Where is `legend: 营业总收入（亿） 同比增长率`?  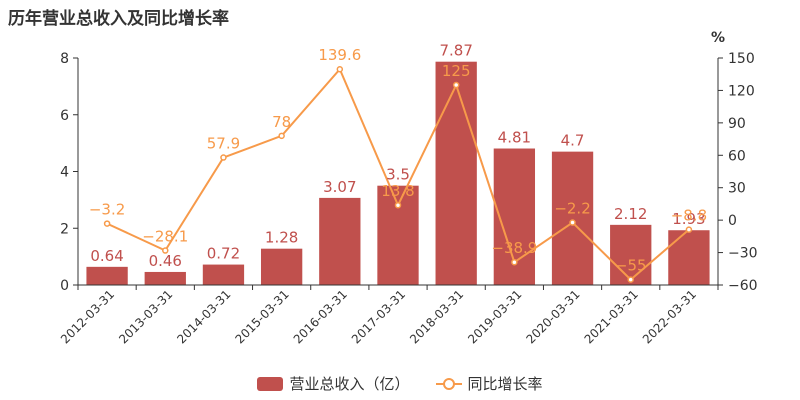 legend: 营业总收入（亿） 同比增长率 is located at coordinates (400, 383).